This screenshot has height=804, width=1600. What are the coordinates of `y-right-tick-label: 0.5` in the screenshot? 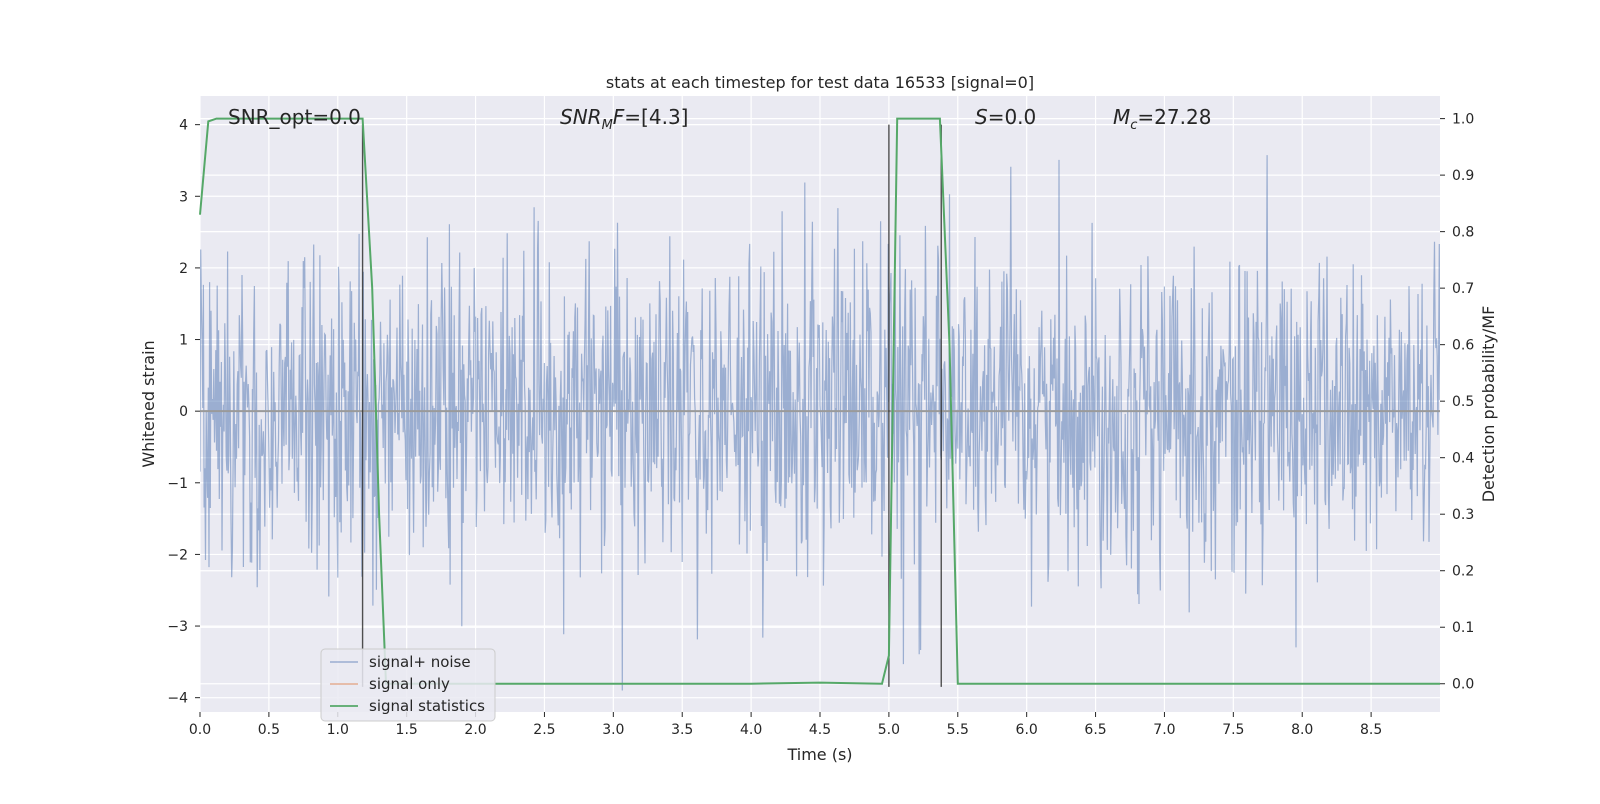 It's located at (1463, 402).